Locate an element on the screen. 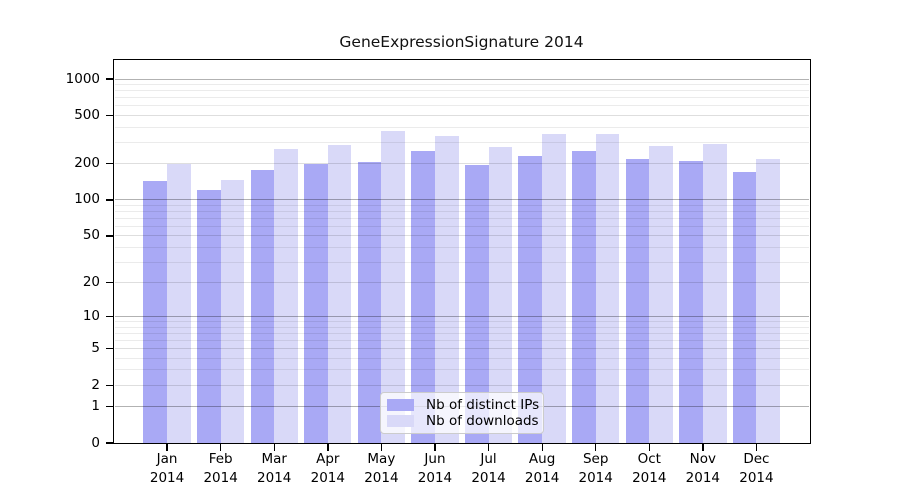 The width and height of the screenshot is (900, 500). x-tick-may is located at coordinates (381, 447).